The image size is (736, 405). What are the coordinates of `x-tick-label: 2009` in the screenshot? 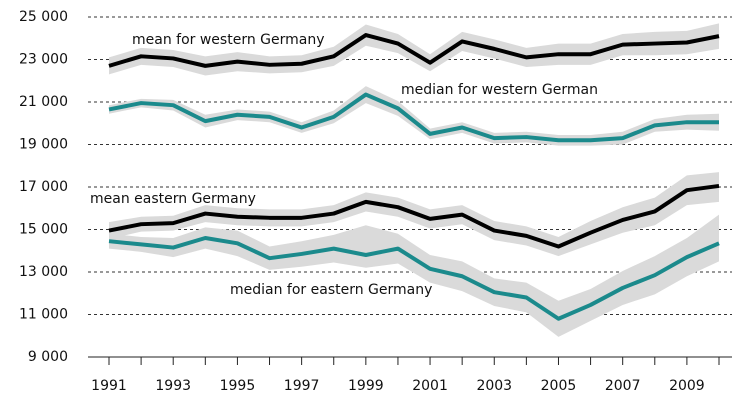 It's located at (687, 386).